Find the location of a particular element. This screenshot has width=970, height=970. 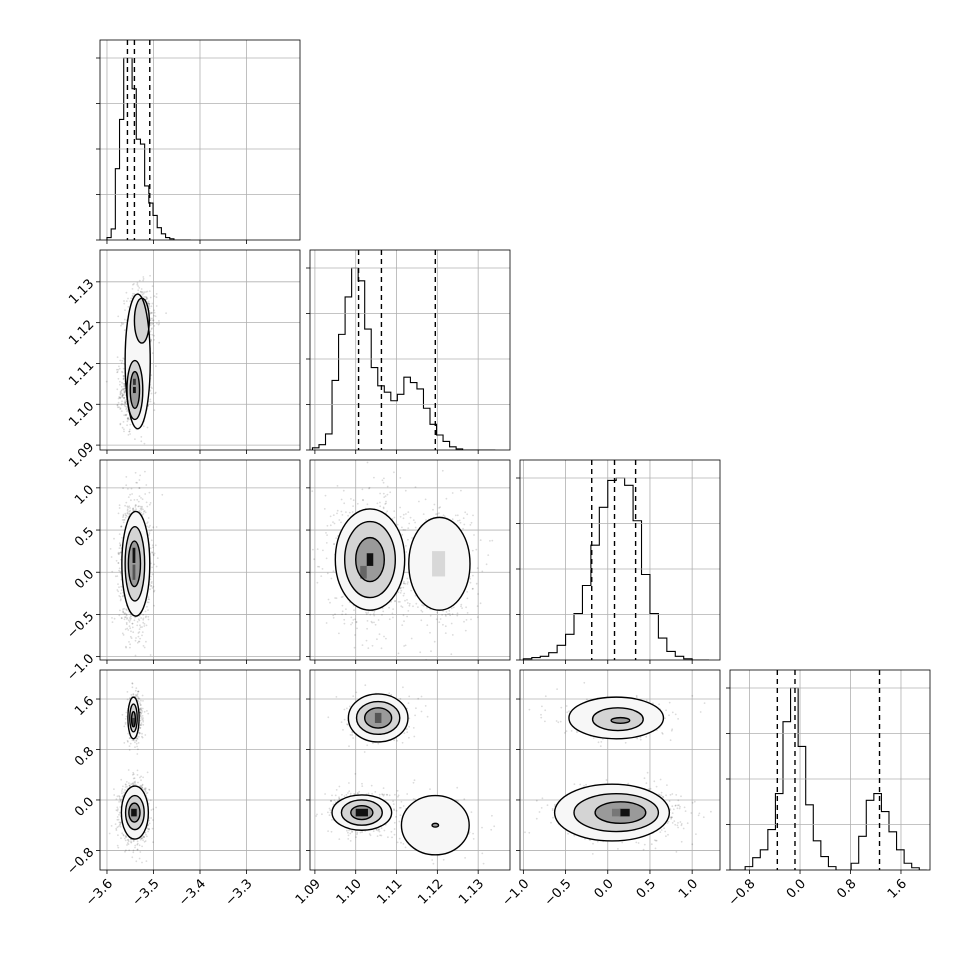

scatter-panel-0-1: 1.091.101.111.121.13 is located at coordinates (183, 360).